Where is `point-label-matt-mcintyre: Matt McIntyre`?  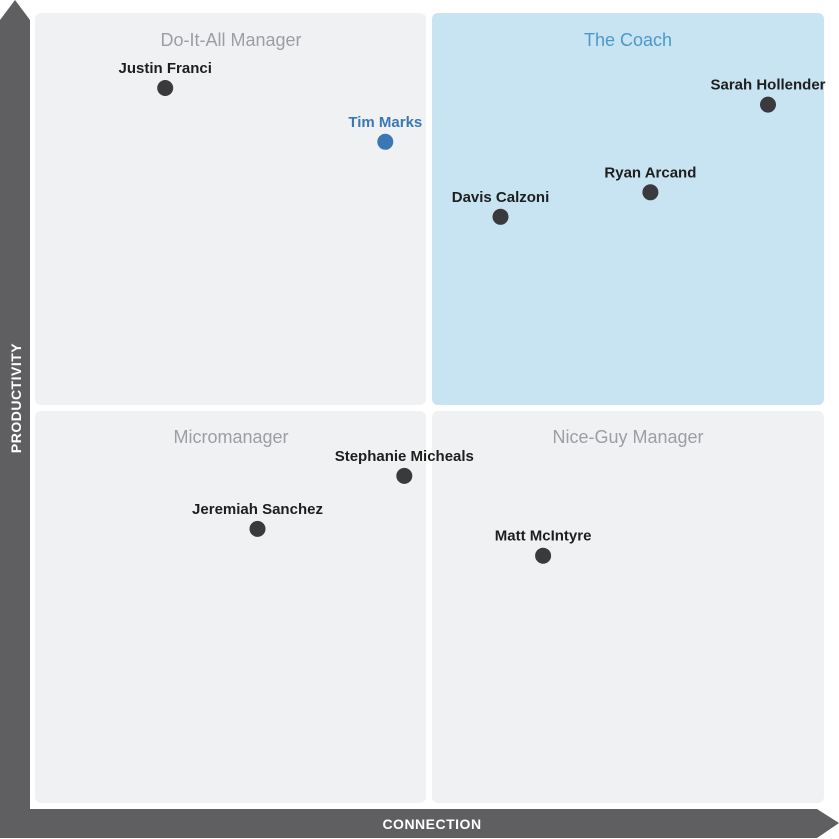 point-label-matt-mcintyre: Matt McIntyre is located at coordinates (543, 536).